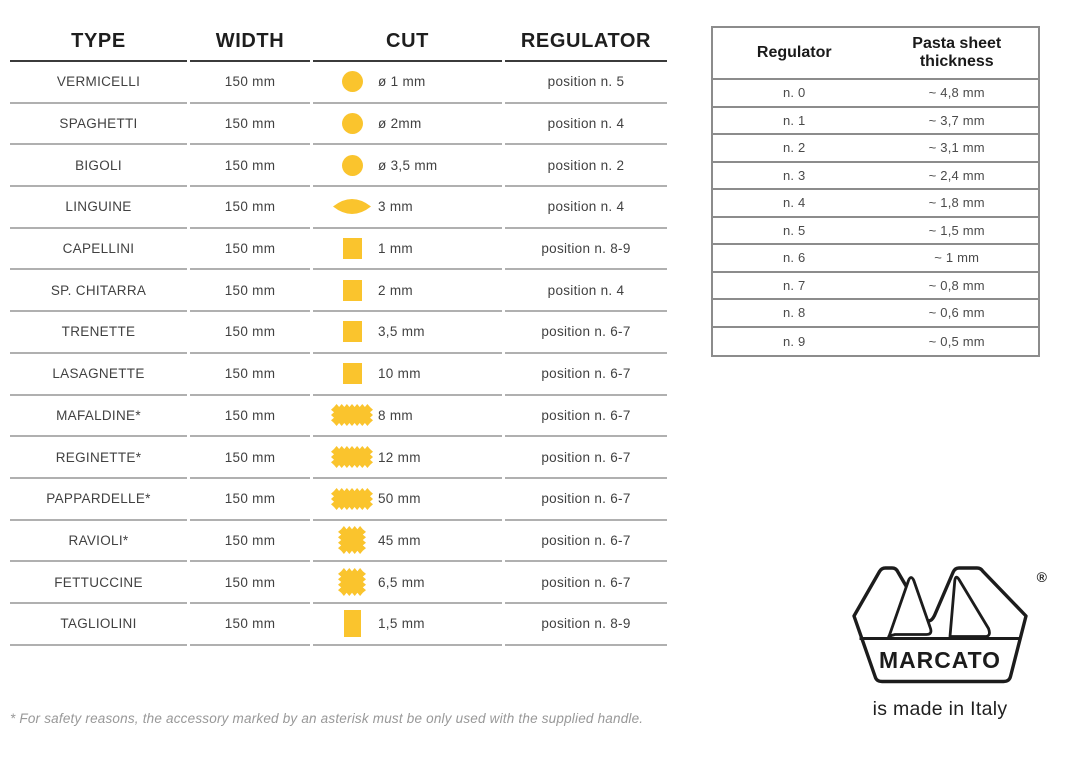 The image size is (1065, 757). Describe the element at coordinates (956, 148) in the screenshot. I see `sheet-thickness-cell: ~ 3,1 mm` at that location.